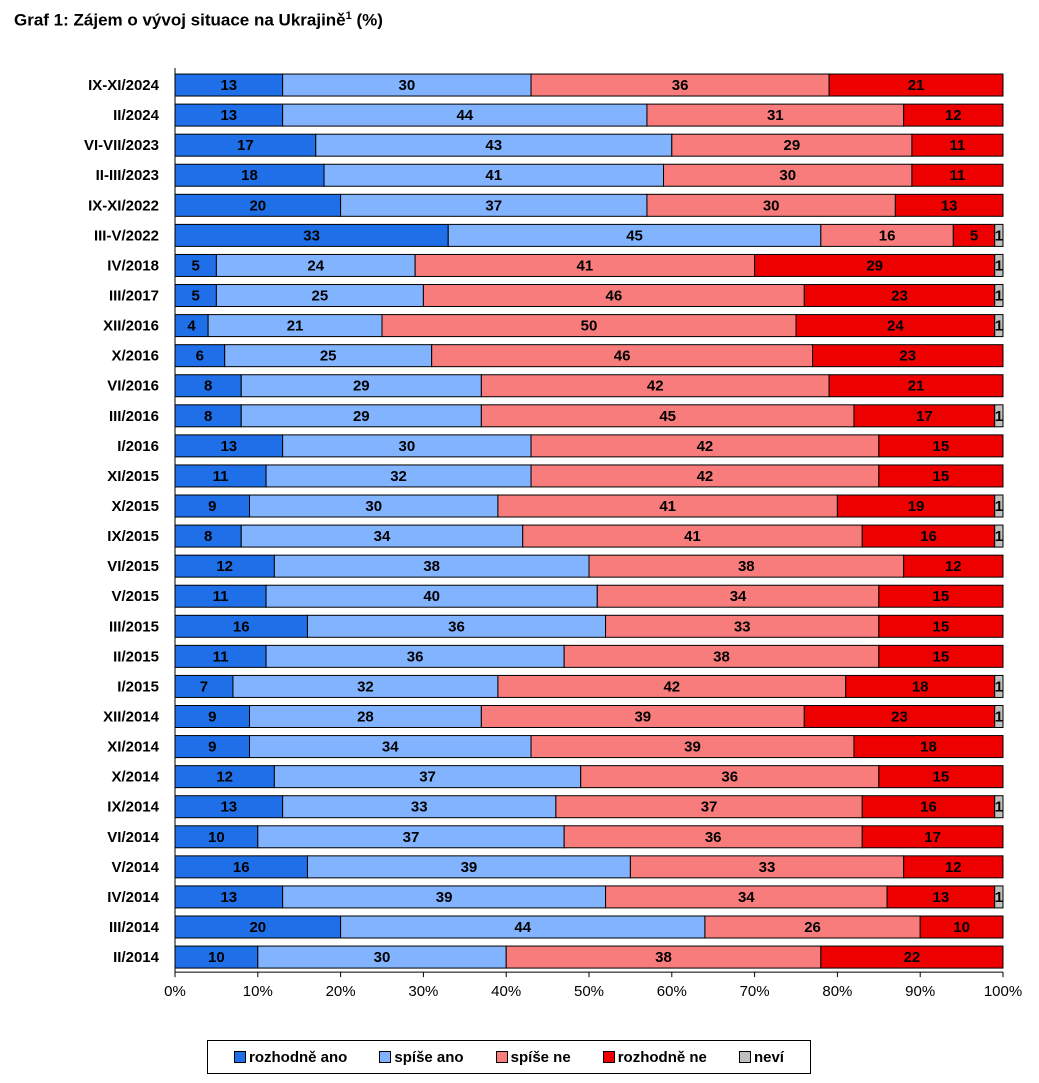 Image resolution: width=1039 pixels, height=1083 pixels. I want to click on data-label: 13, so click(941, 897).